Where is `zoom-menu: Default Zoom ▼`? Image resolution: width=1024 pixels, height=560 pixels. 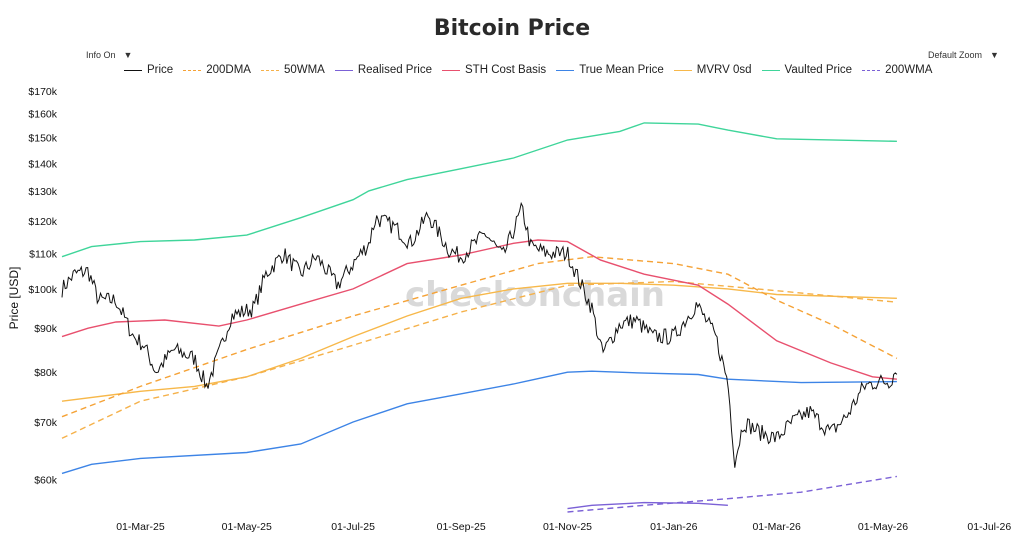
zoom-menu: Default Zoom ▼ is located at coordinates (963, 55).